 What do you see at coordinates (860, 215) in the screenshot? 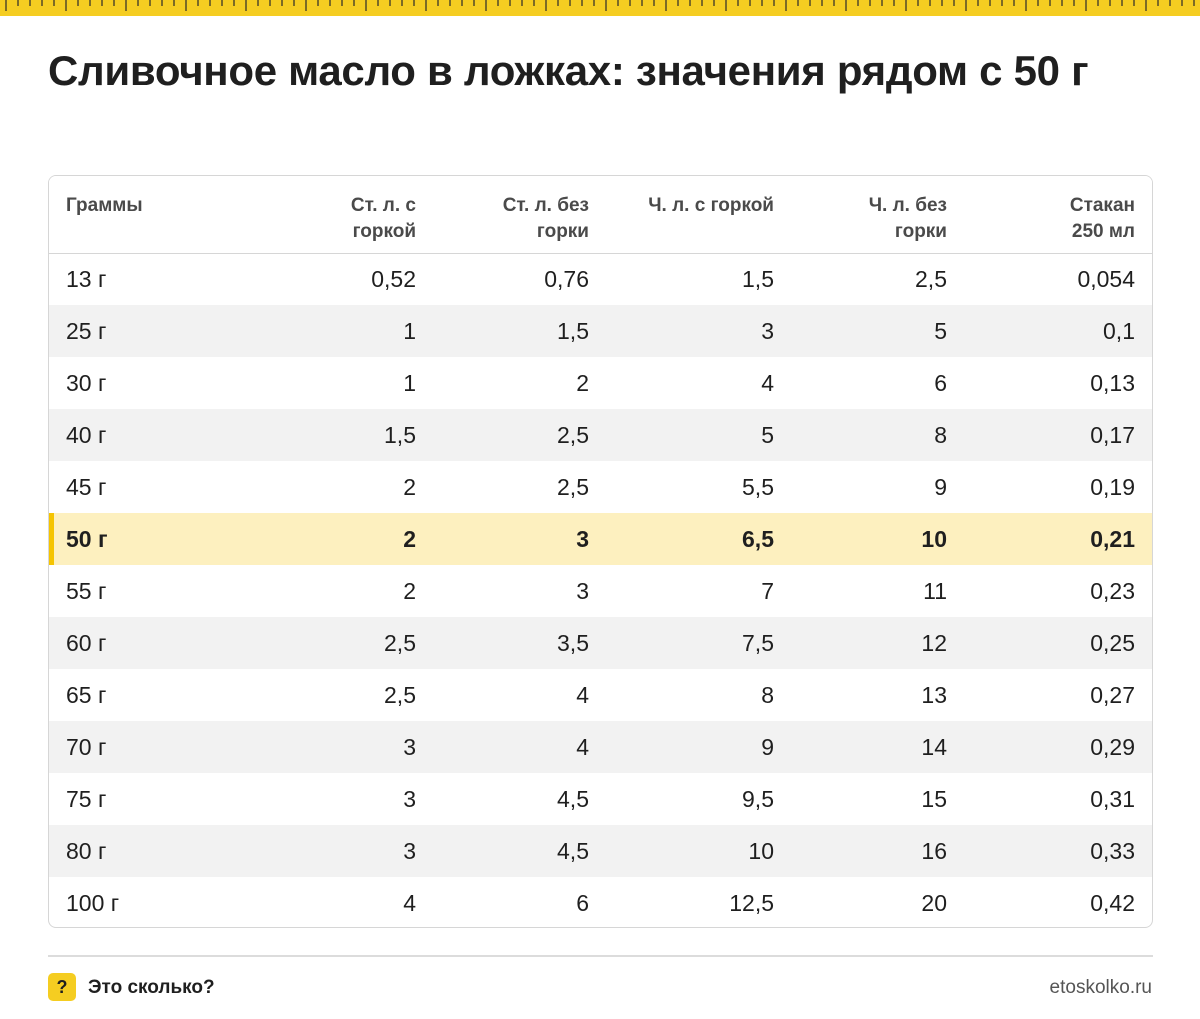
I see `column-header: Ч. л. без горки` at bounding box center [860, 215].